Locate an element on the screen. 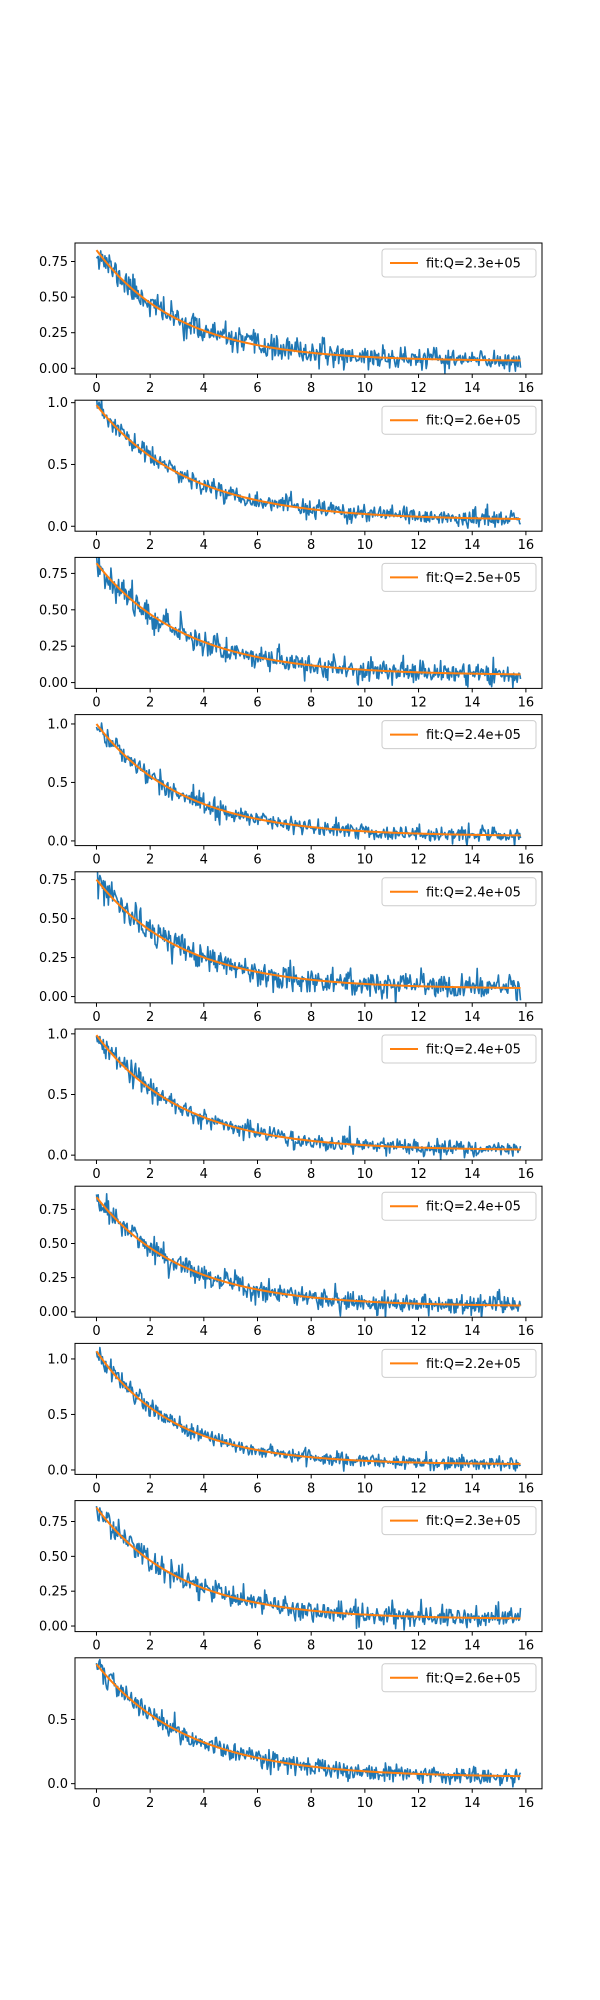 The height and width of the screenshot is (2000, 600). legend-label: fit:Q=2.6e+05 is located at coordinates (473, 1678).